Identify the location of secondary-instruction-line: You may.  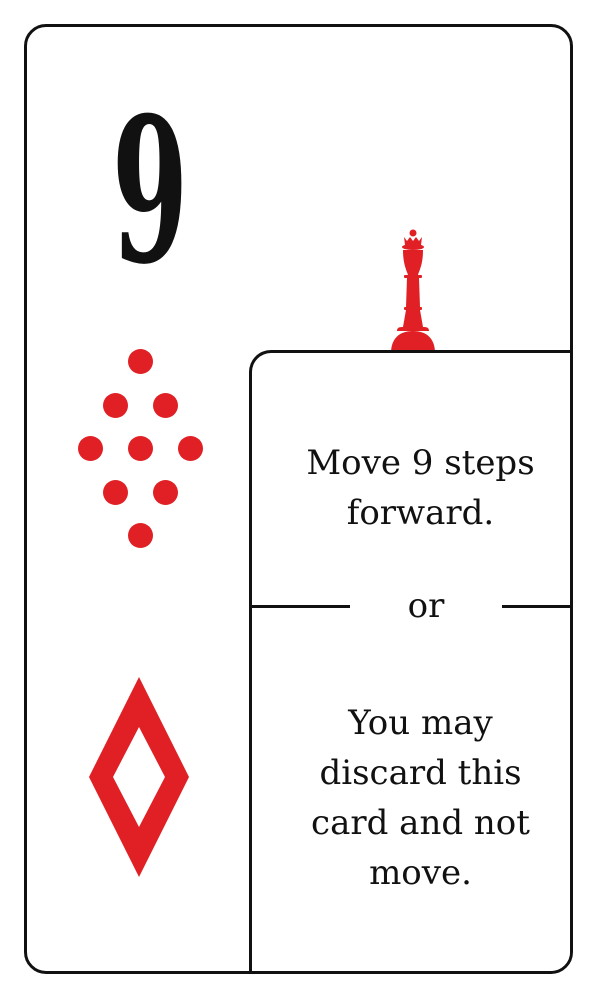
(420, 723).